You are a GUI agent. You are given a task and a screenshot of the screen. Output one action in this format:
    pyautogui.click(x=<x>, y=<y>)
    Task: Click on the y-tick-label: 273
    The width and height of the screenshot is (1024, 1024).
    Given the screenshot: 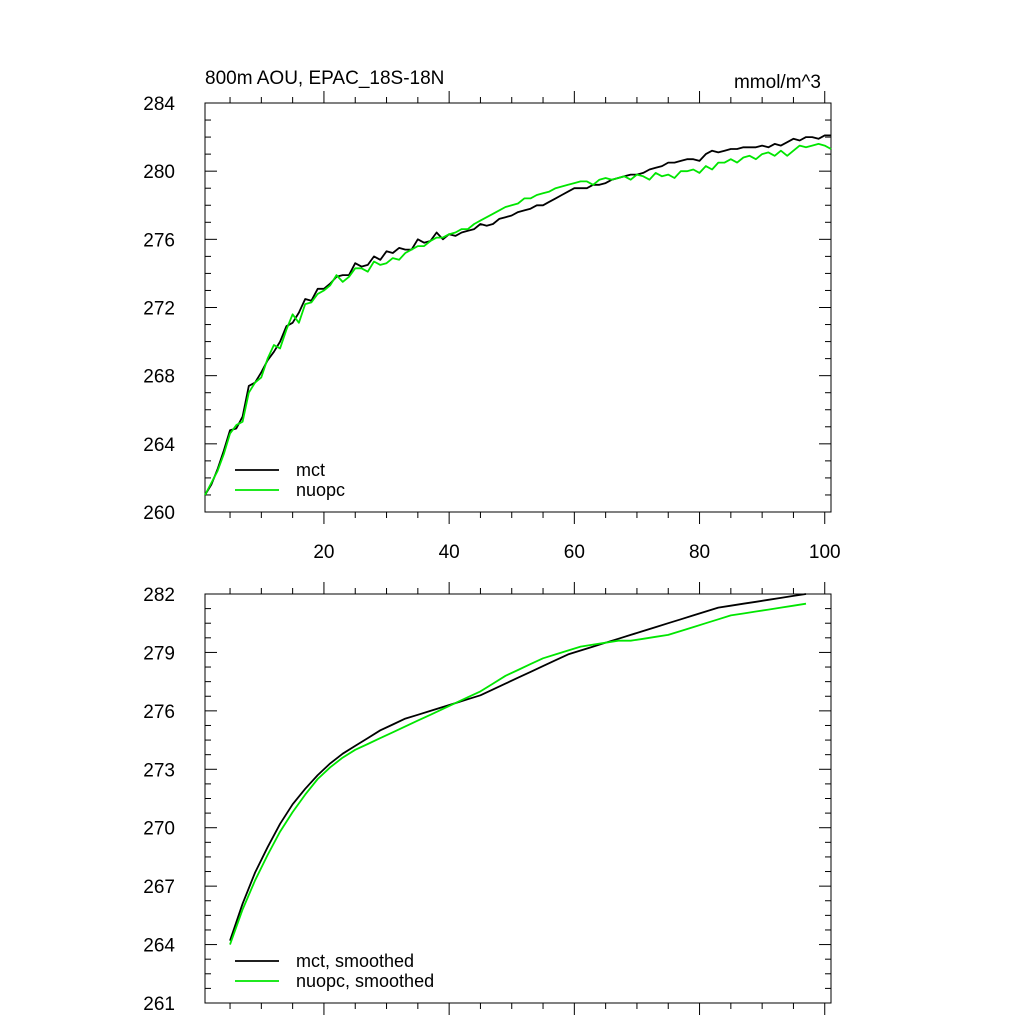 What is the action you would take?
    pyautogui.click(x=159, y=770)
    